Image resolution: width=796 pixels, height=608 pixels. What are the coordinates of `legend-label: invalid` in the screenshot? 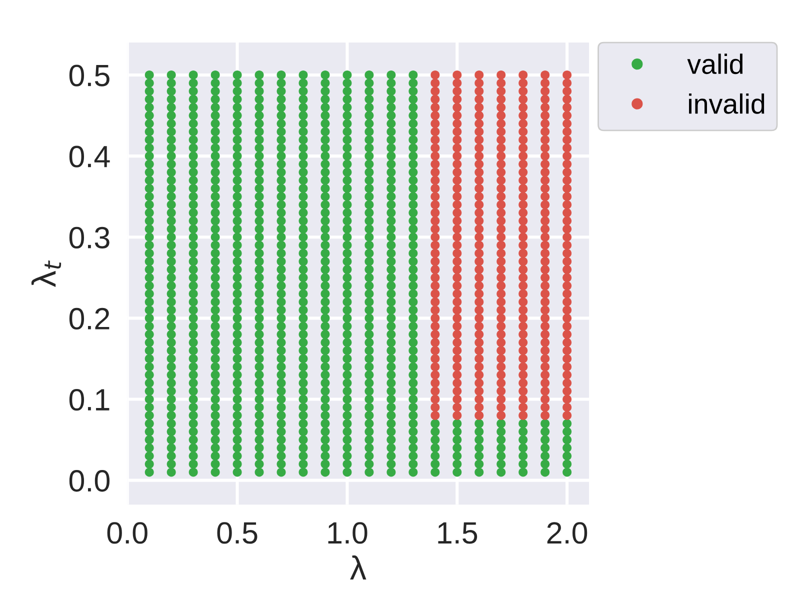 It's located at (726, 103).